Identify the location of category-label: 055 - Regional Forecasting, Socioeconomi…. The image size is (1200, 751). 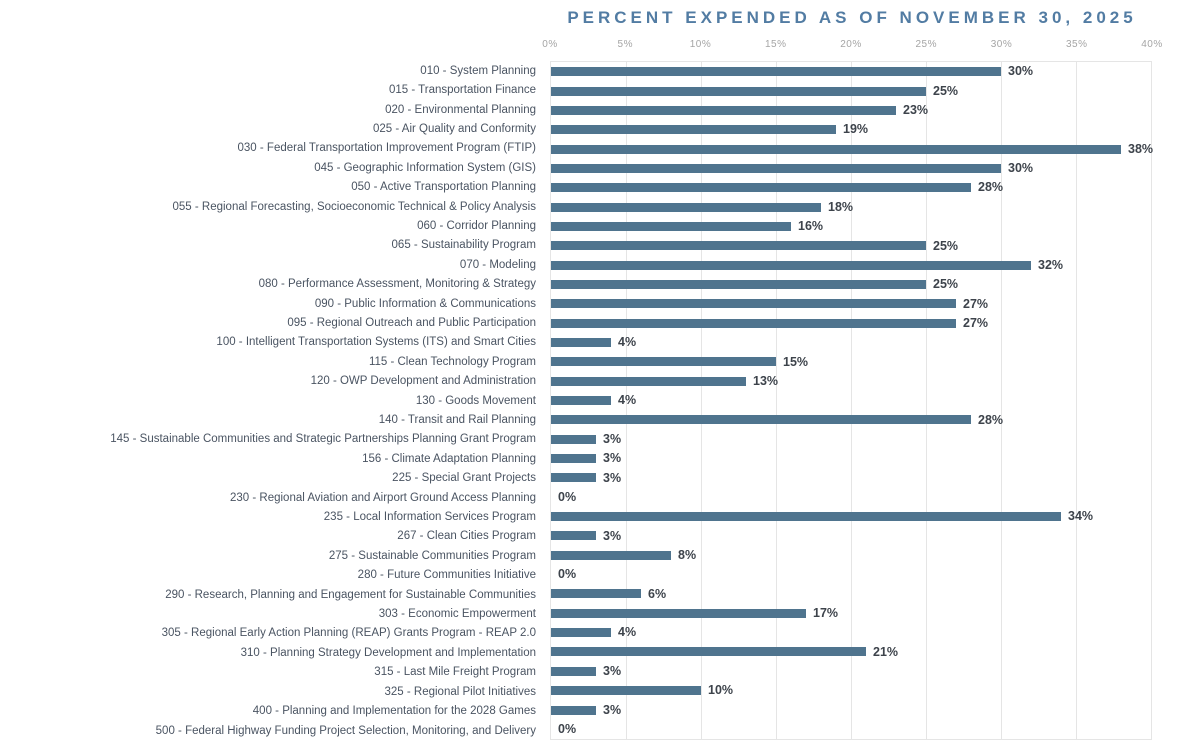
(354, 206).